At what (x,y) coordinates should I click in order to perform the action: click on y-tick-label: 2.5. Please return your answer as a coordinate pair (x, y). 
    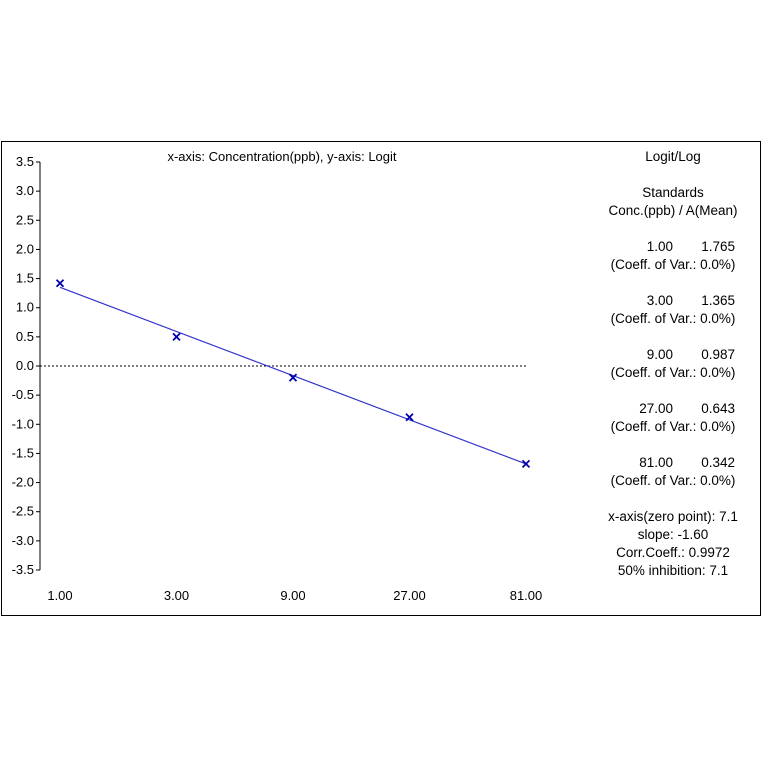
    Looking at the image, I should click on (25, 219).